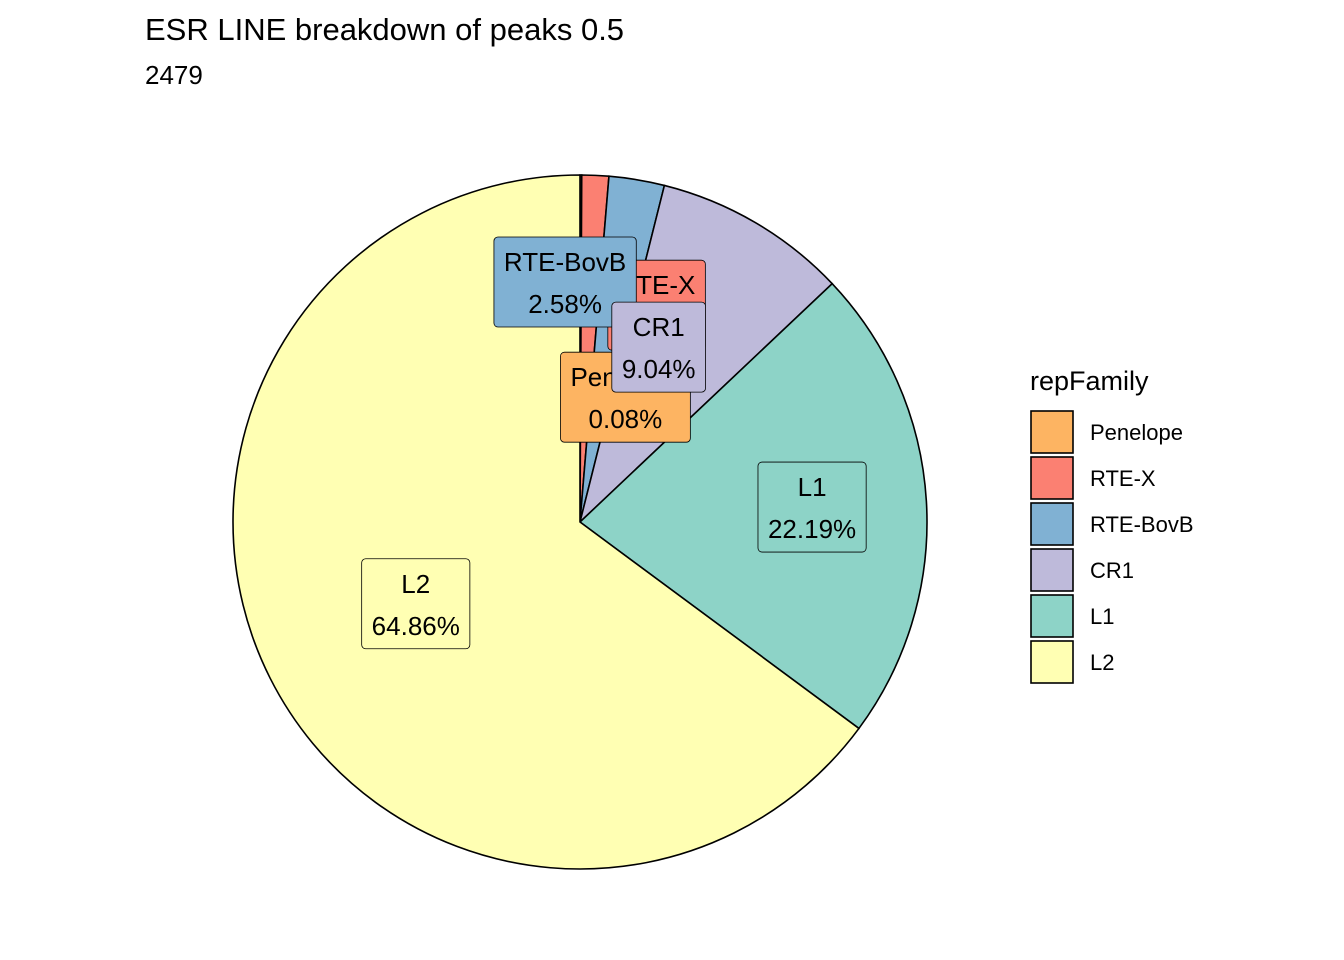 The height and width of the screenshot is (960, 1344). I want to click on legend-label-l1: L1, so click(1102, 616).